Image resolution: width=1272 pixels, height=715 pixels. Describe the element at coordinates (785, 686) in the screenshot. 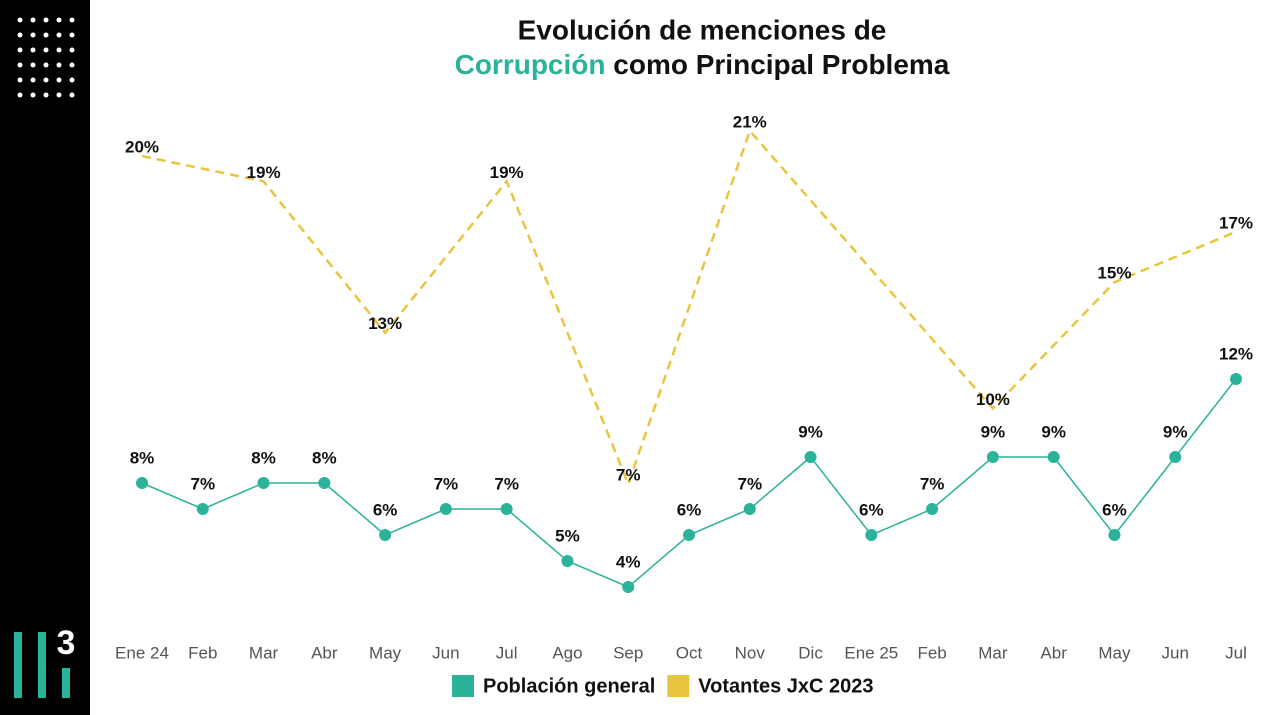

I see `legend-label: Votantes JxC 2023` at that location.